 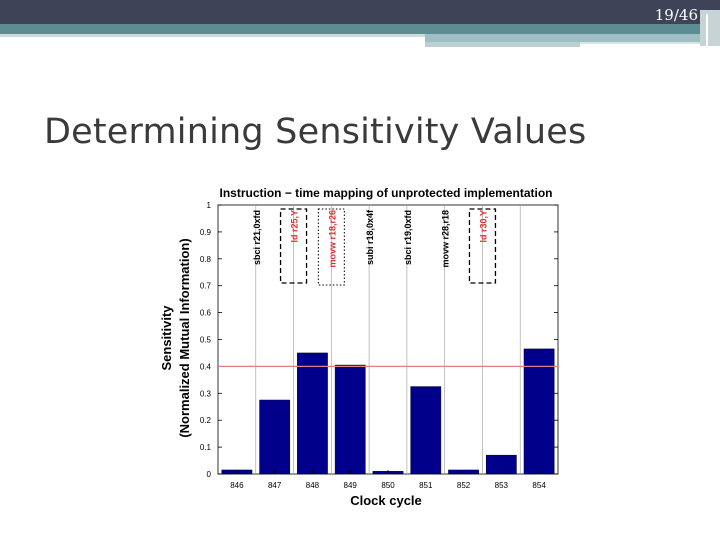 What do you see at coordinates (206, 232) in the screenshot?
I see `y-tick-label: 0.9` at bounding box center [206, 232].